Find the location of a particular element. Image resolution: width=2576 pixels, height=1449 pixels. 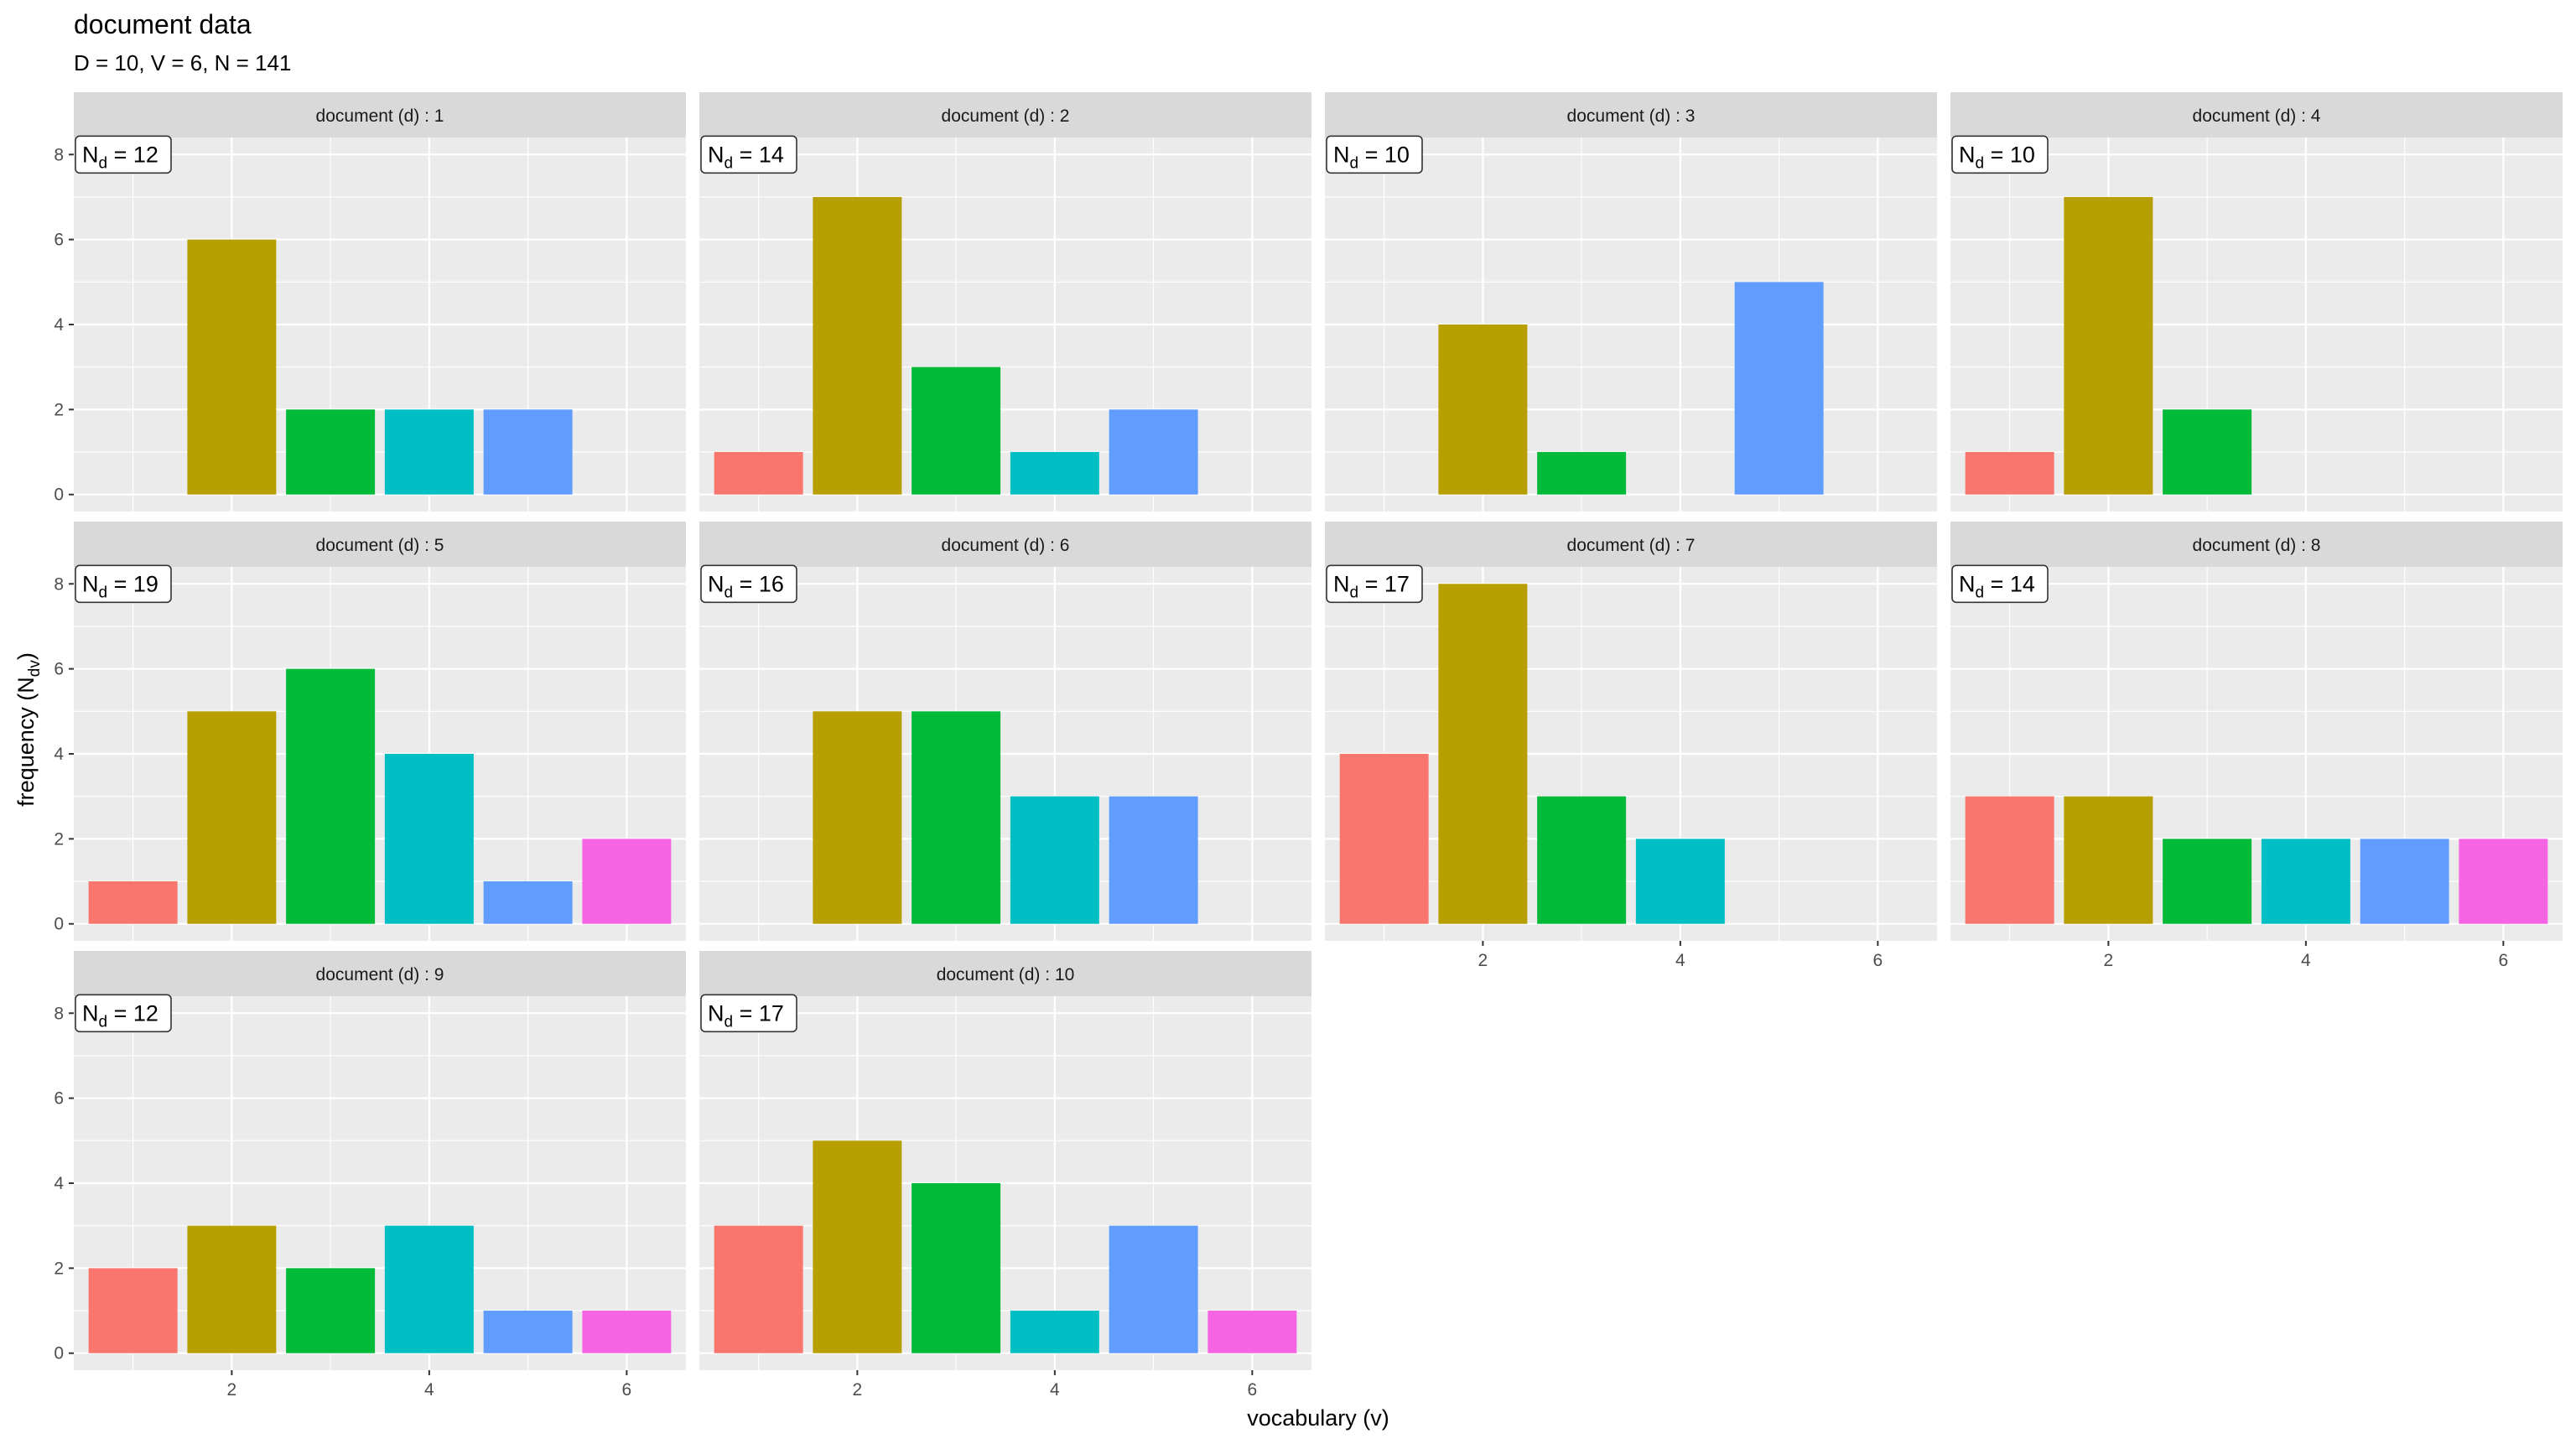

y-axis-title: frequency (Ndv) is located at coordinates (29, 729).